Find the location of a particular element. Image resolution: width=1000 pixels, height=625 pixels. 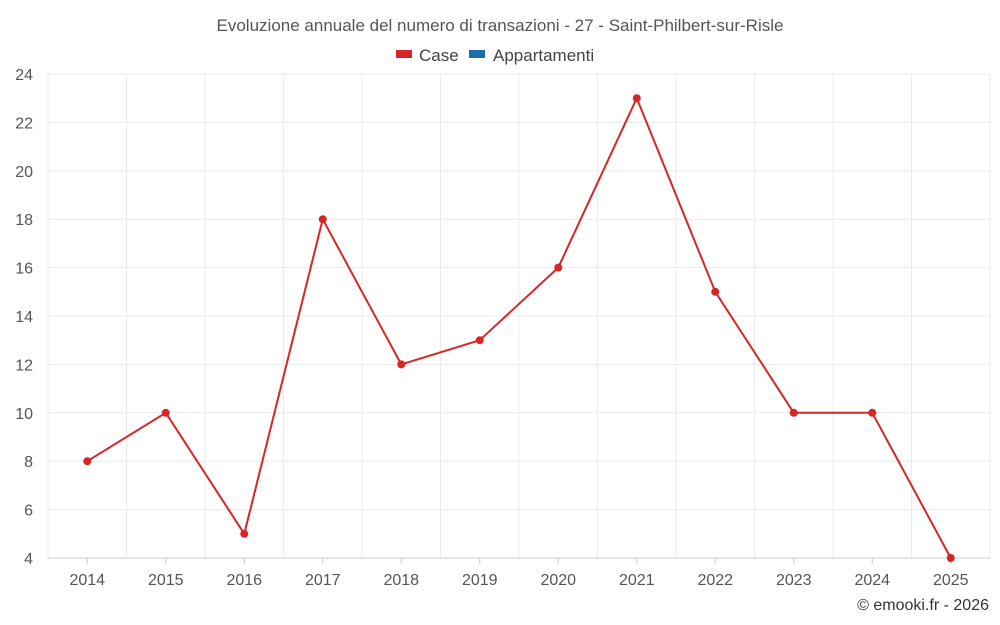

x-tick-label: 2020 is located at coordinates (558, 580).